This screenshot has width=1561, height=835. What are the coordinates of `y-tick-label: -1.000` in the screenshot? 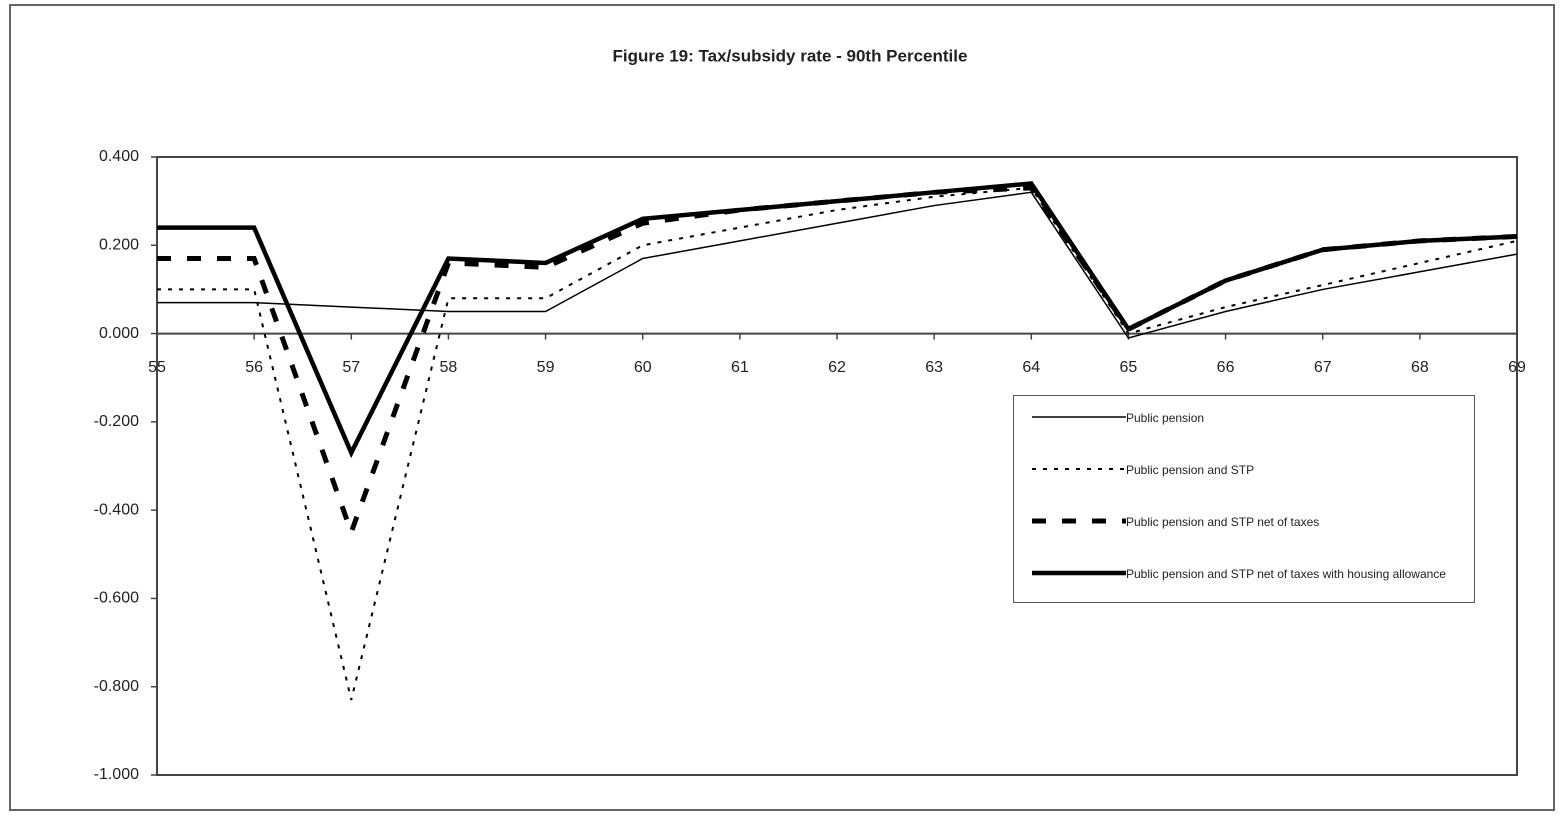 It's located at (116, 774).